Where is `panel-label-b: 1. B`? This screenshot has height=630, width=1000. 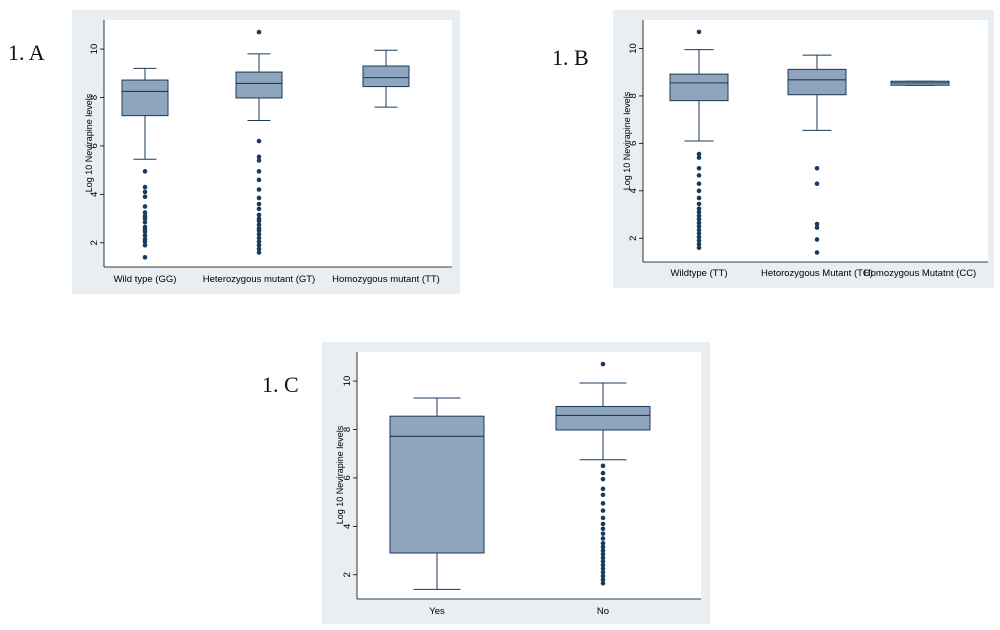 panel-label-b: 1. B is located at coordinates (570, 57).